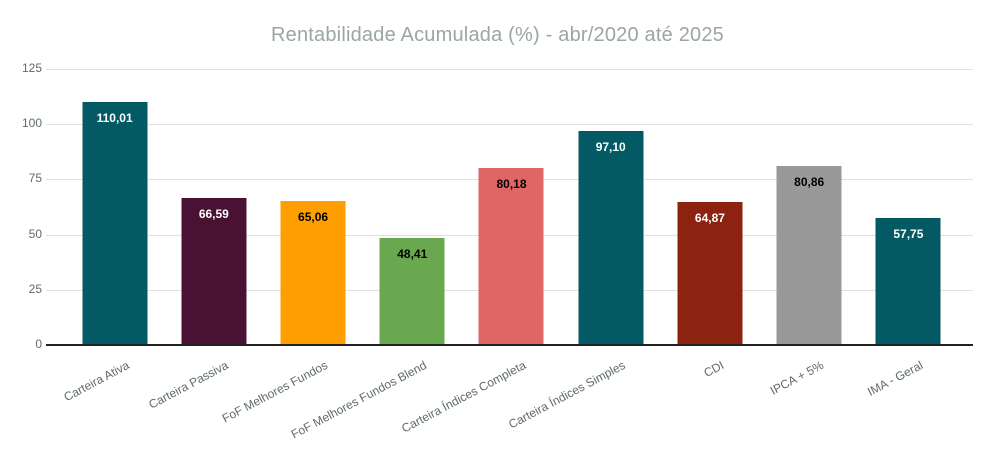  I want to click on bar-value-label: 64,87, so click(709, 217).